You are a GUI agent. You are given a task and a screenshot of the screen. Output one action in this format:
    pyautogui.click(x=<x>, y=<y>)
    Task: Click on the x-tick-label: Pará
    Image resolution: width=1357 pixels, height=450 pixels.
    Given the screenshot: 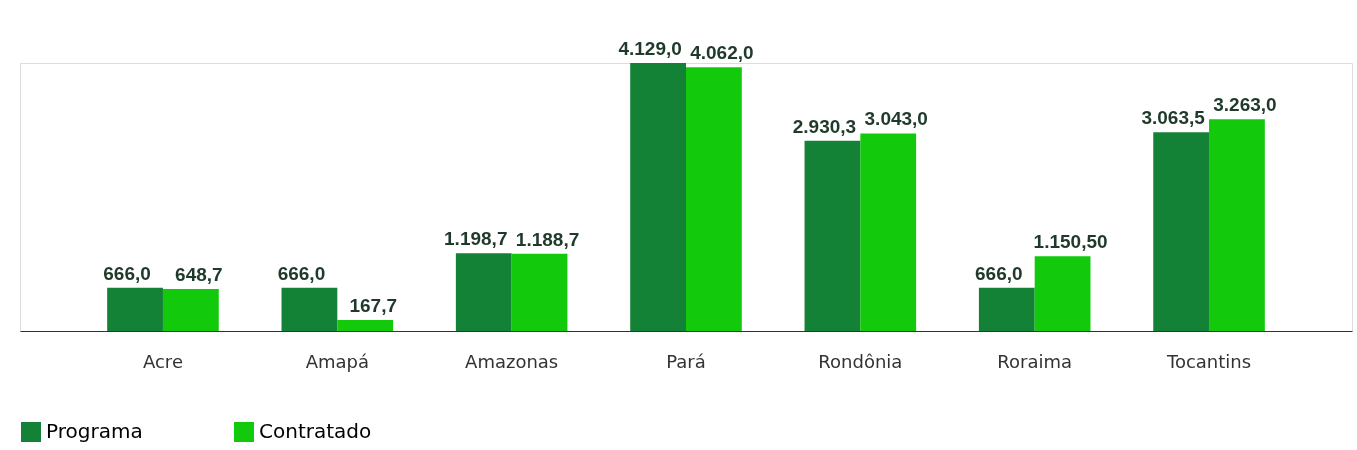 What is the action you would take?
    pyautogui.click(x=686, y=361)
    